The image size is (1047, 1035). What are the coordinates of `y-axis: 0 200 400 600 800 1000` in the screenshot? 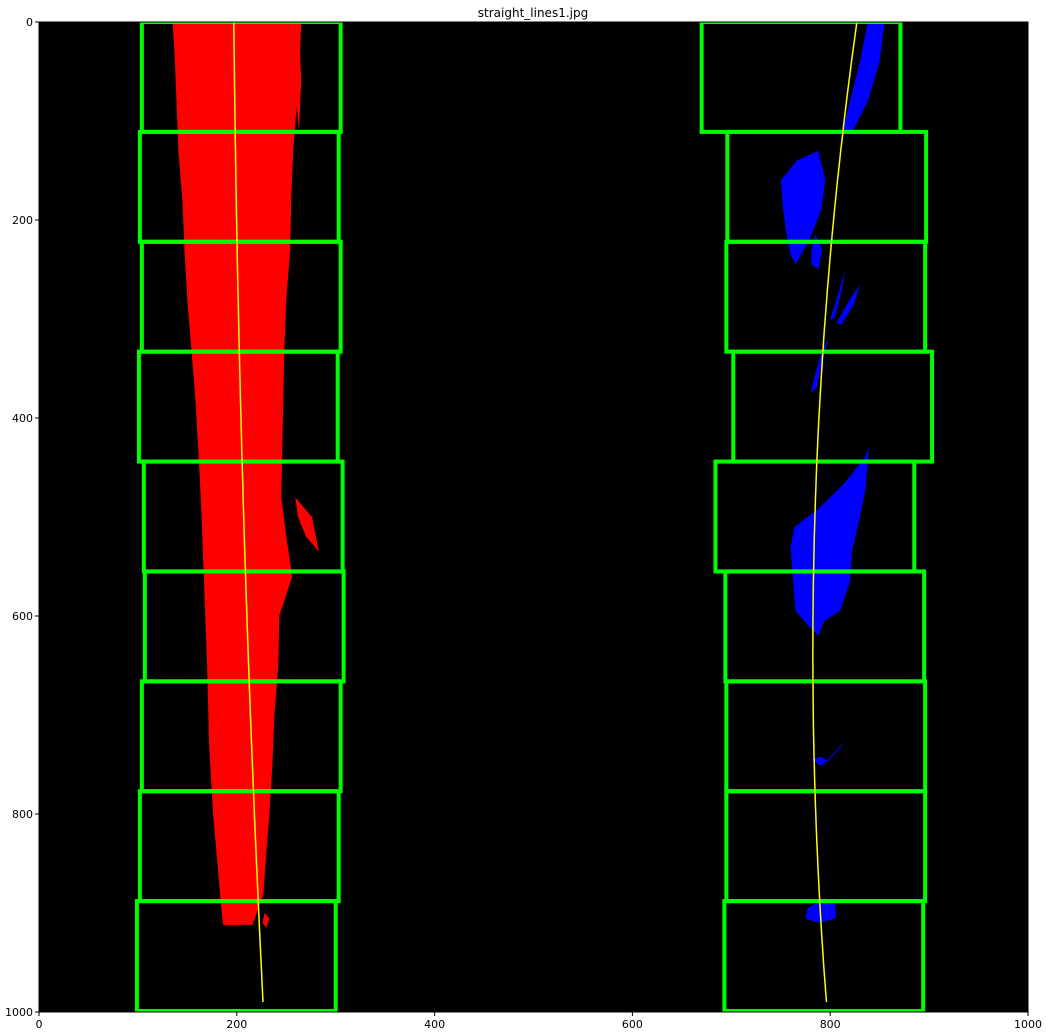 It's located at (22, 517).